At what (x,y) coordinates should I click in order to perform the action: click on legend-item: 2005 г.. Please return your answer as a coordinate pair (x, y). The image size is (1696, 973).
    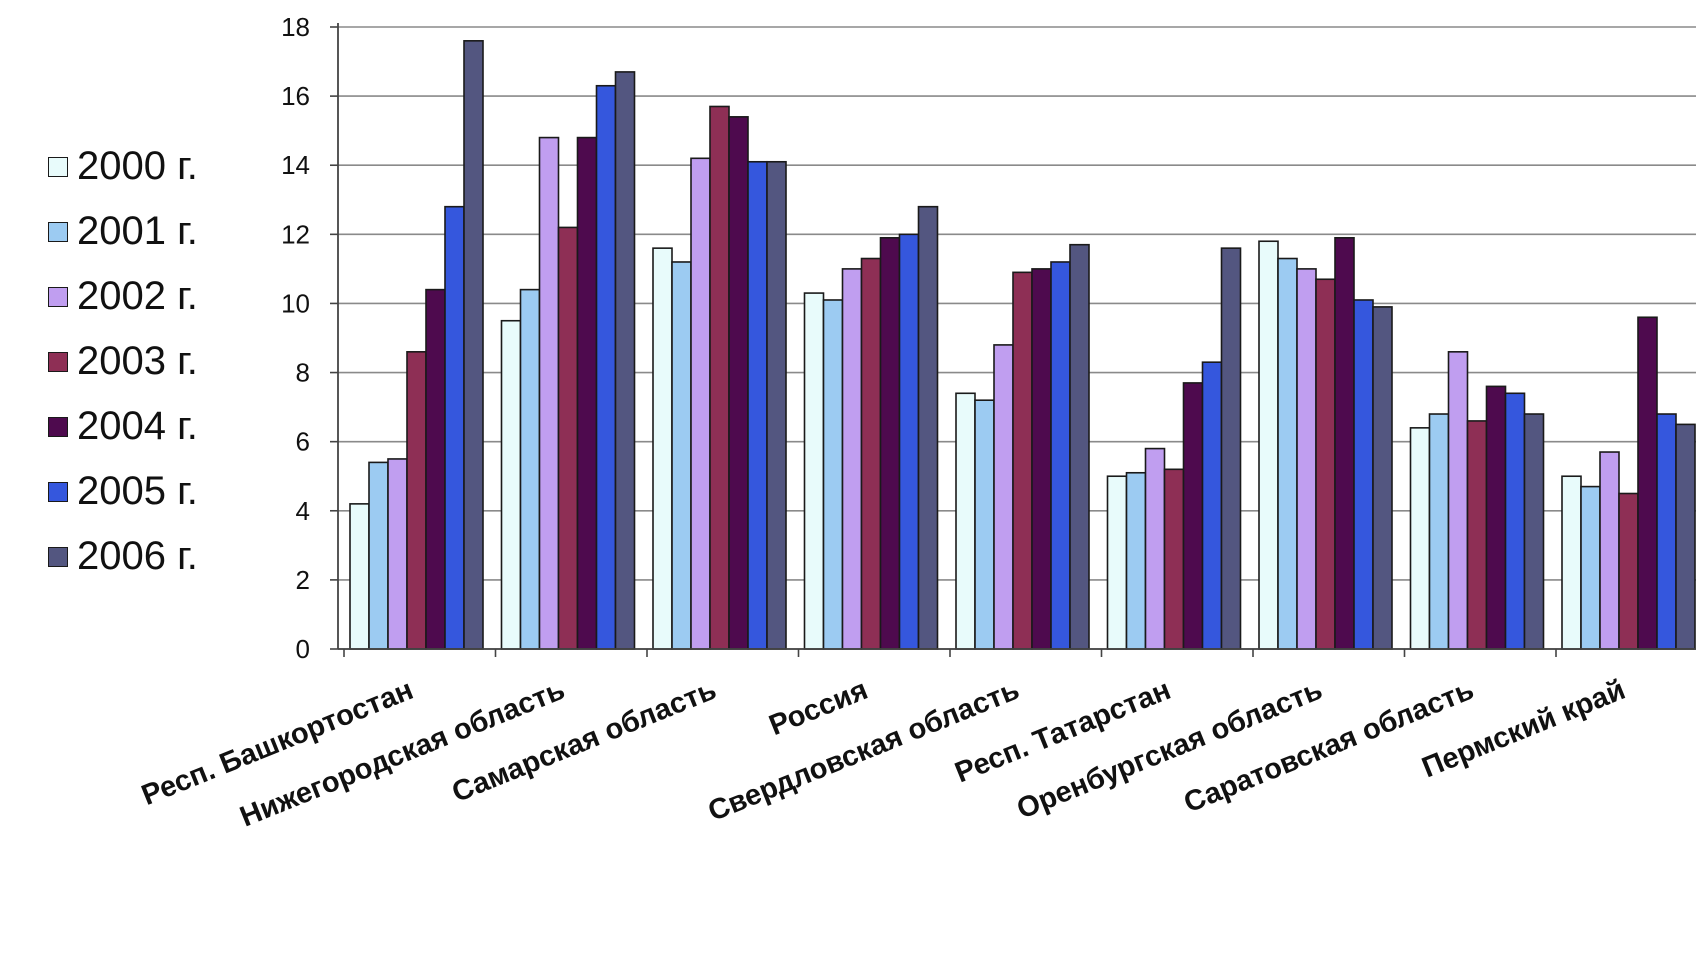
    Looking at the image, I should click on (123, 491).